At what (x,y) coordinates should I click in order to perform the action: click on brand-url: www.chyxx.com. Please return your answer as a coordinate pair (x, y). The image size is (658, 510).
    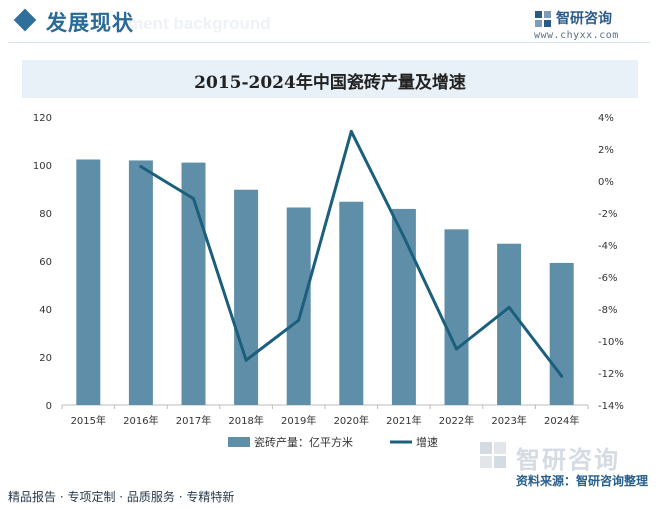
    Looking at the image, I should click on (576, 35).